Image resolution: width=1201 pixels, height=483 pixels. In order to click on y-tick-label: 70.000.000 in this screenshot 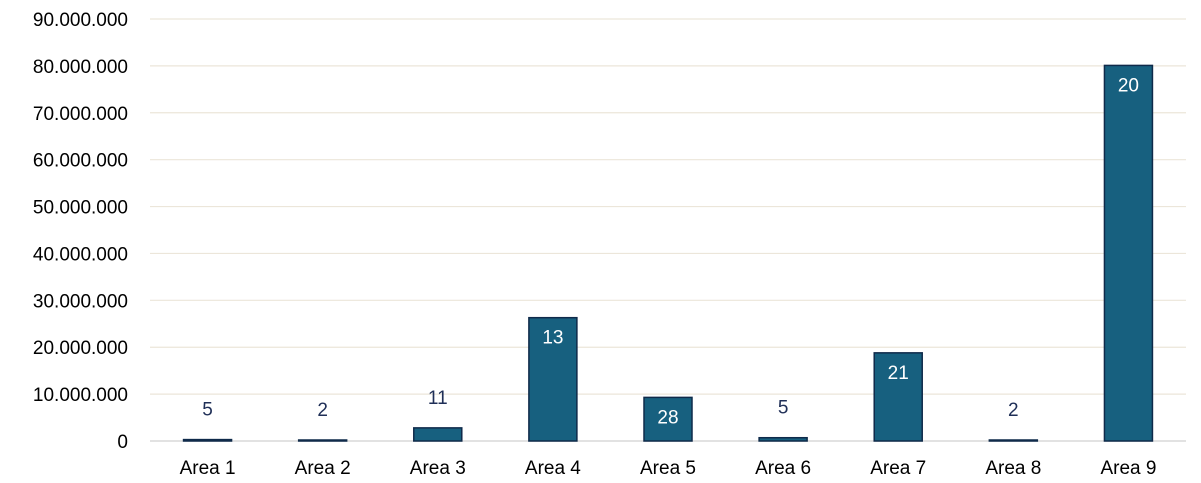, I will do `click(80, 114)`.